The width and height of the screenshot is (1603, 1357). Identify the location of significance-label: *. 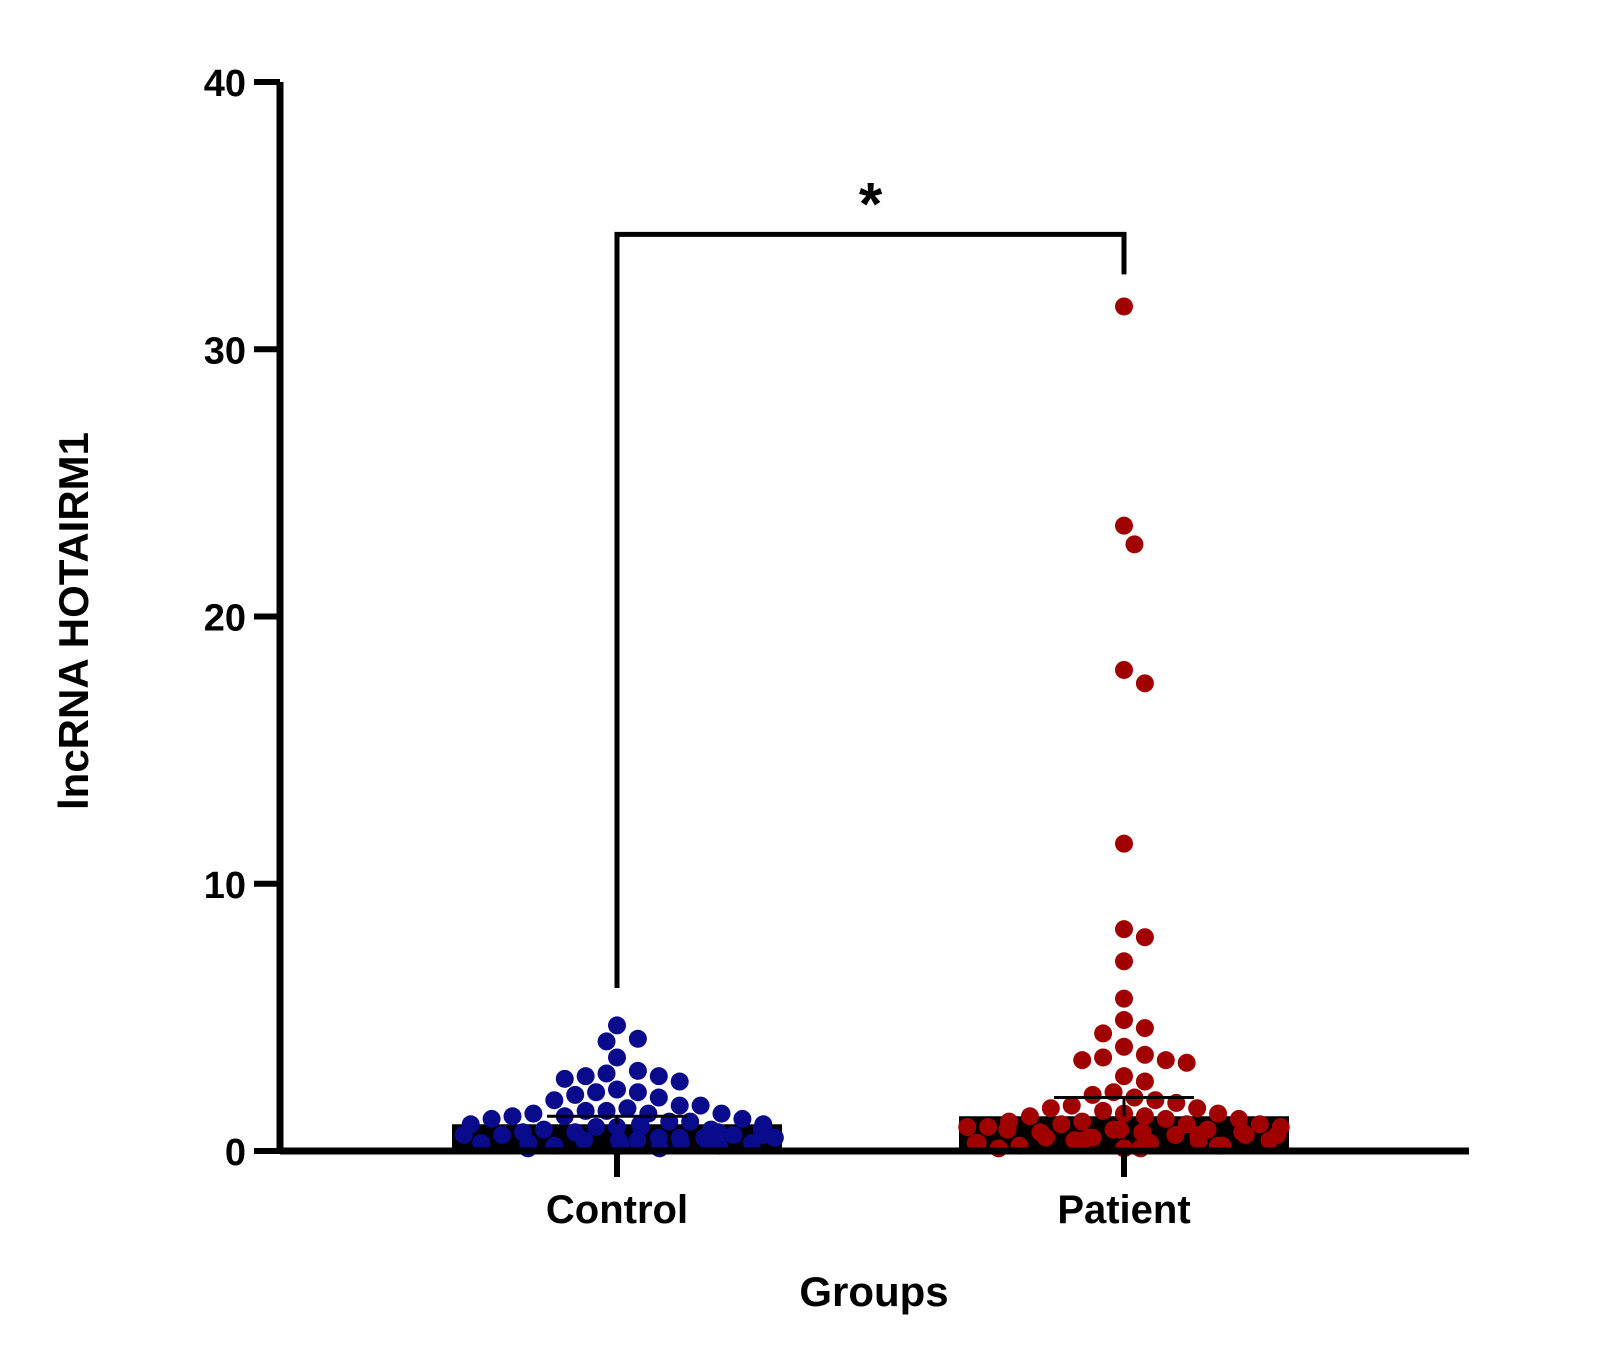
(871, 203).